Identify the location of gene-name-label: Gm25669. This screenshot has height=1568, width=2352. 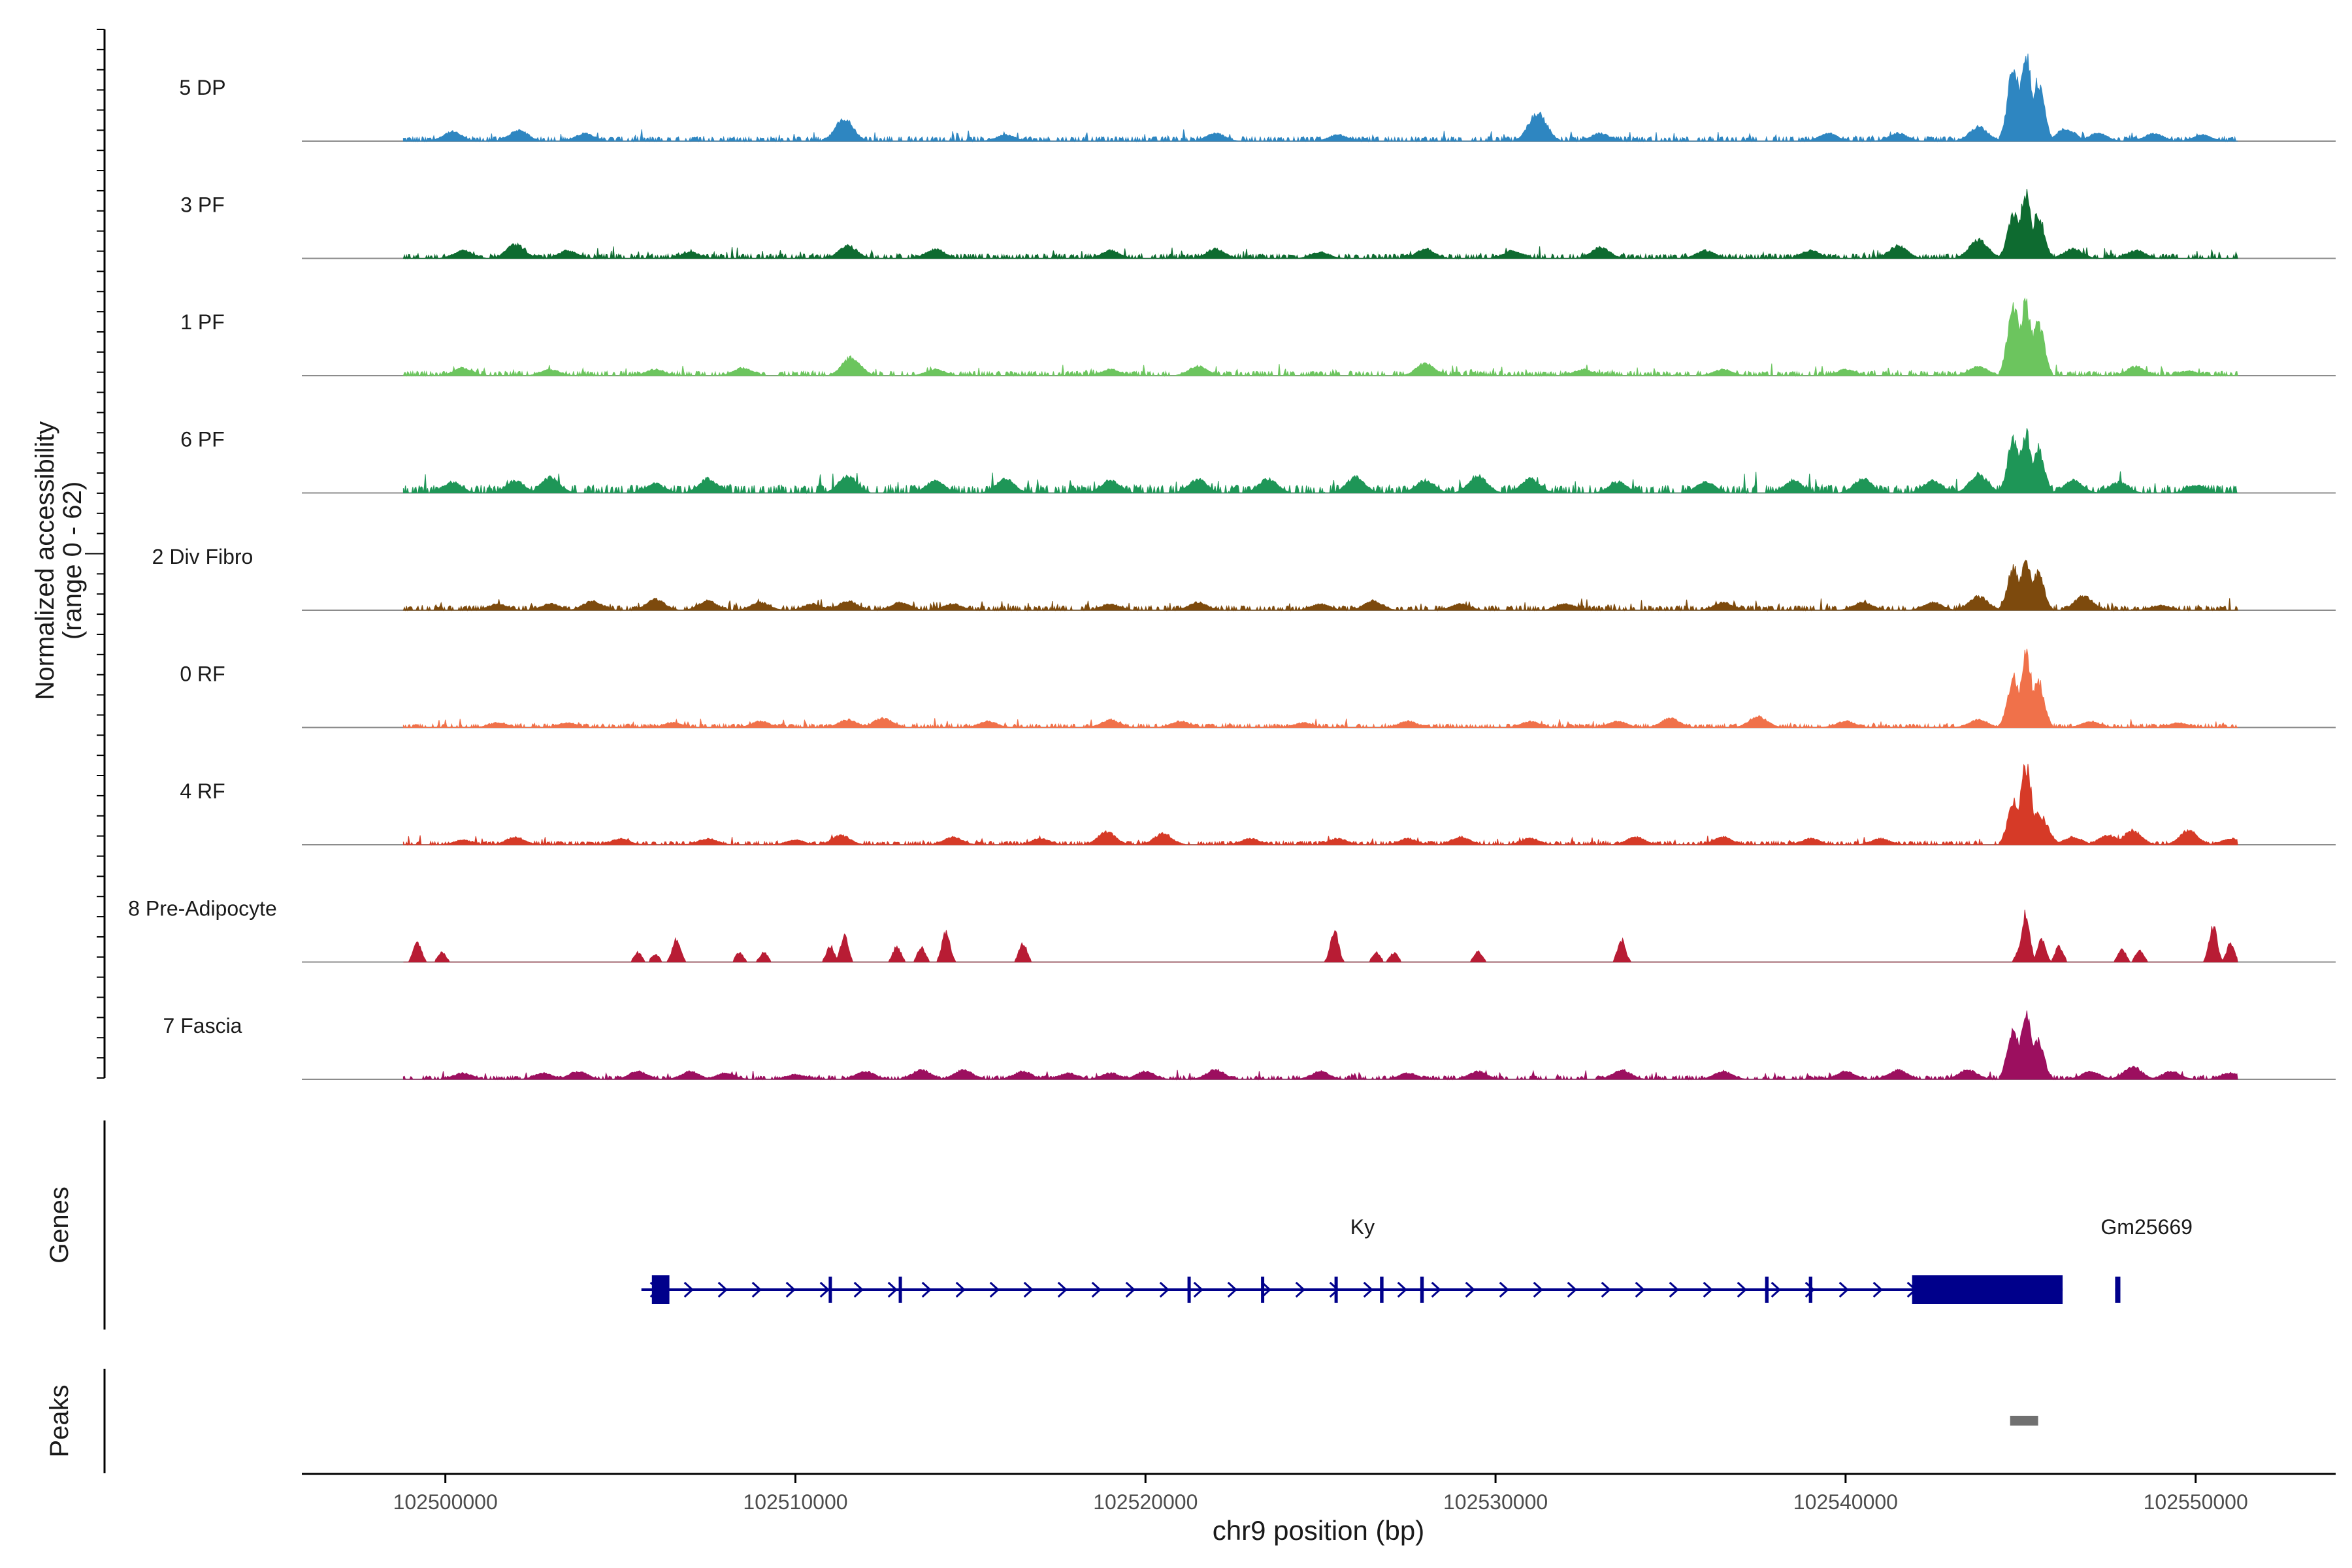
(2146, 1227).